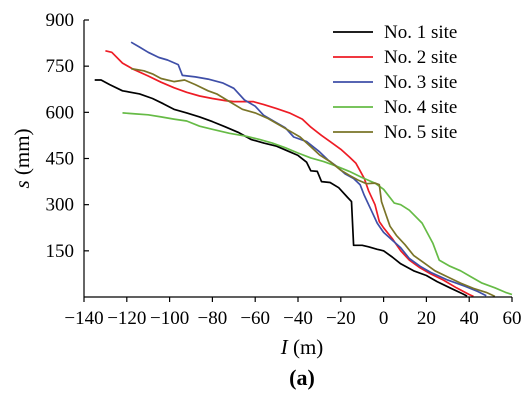 Image resolution: width=526 pixels, height=393 pixels. What do you see at coordinates (420, 57) in the screenshot?
I see `legend-label-site-2: No. 2 site` at bounding box center [420, 57].